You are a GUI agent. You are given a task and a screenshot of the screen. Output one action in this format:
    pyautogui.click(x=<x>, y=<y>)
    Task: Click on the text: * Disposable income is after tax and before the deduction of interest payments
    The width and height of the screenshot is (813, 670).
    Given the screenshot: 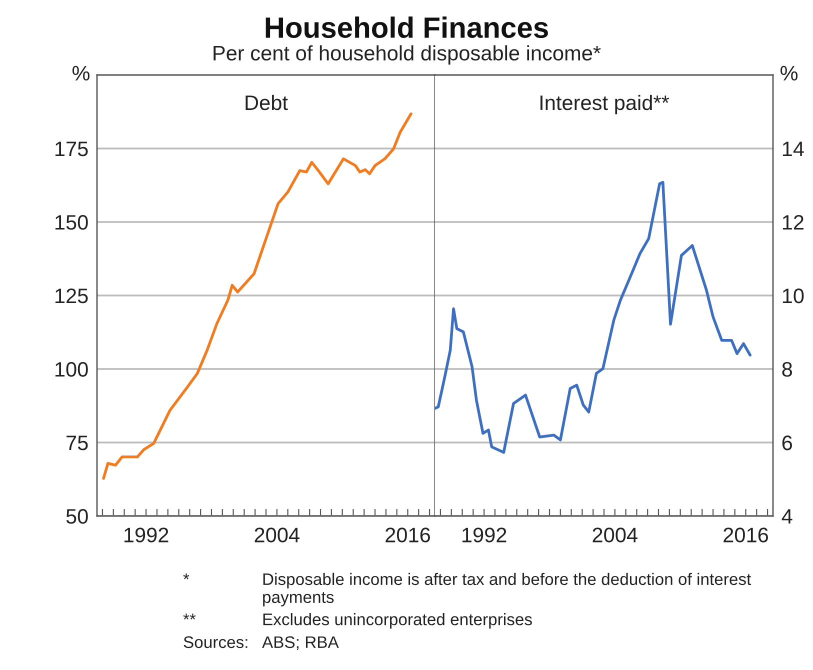 What is the action you would take?
    pyautogui.click(x=467, y=589)
    